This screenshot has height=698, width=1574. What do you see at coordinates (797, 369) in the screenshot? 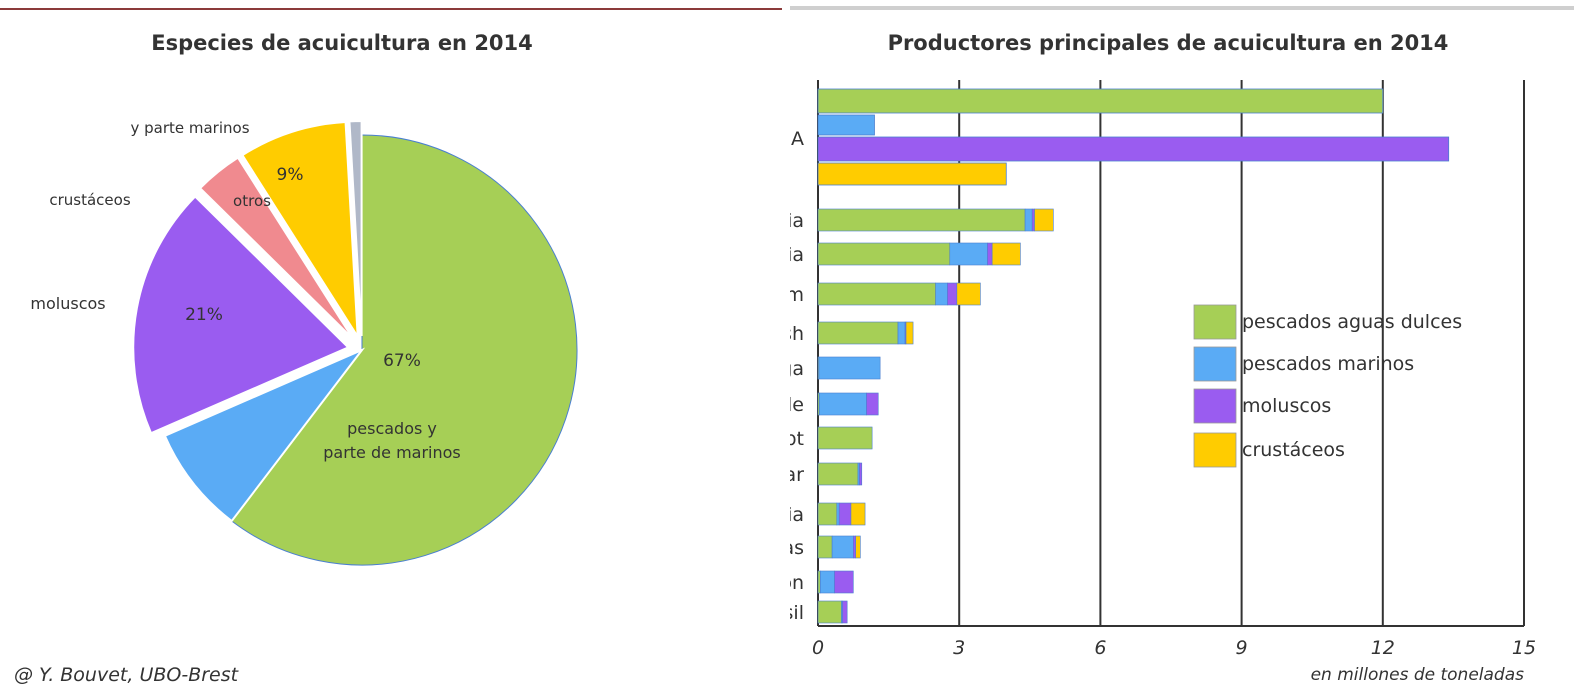
I see `category-label: Noruega` at bounding box center [797, 369].